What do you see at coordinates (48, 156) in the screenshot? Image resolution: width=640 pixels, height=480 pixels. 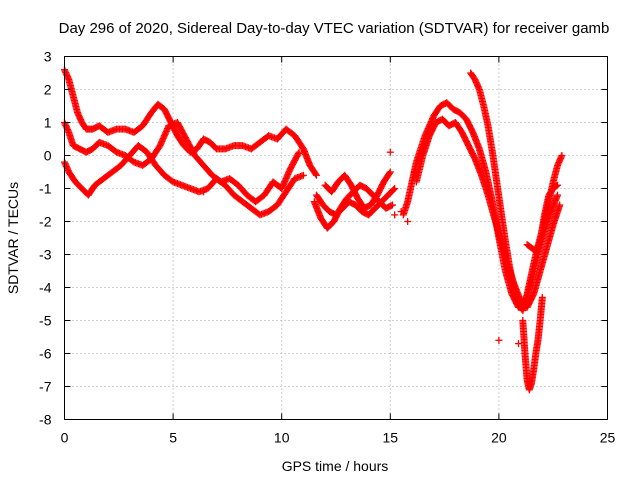 I see `y-tick-label: 0` at bounding box center [48, 156].